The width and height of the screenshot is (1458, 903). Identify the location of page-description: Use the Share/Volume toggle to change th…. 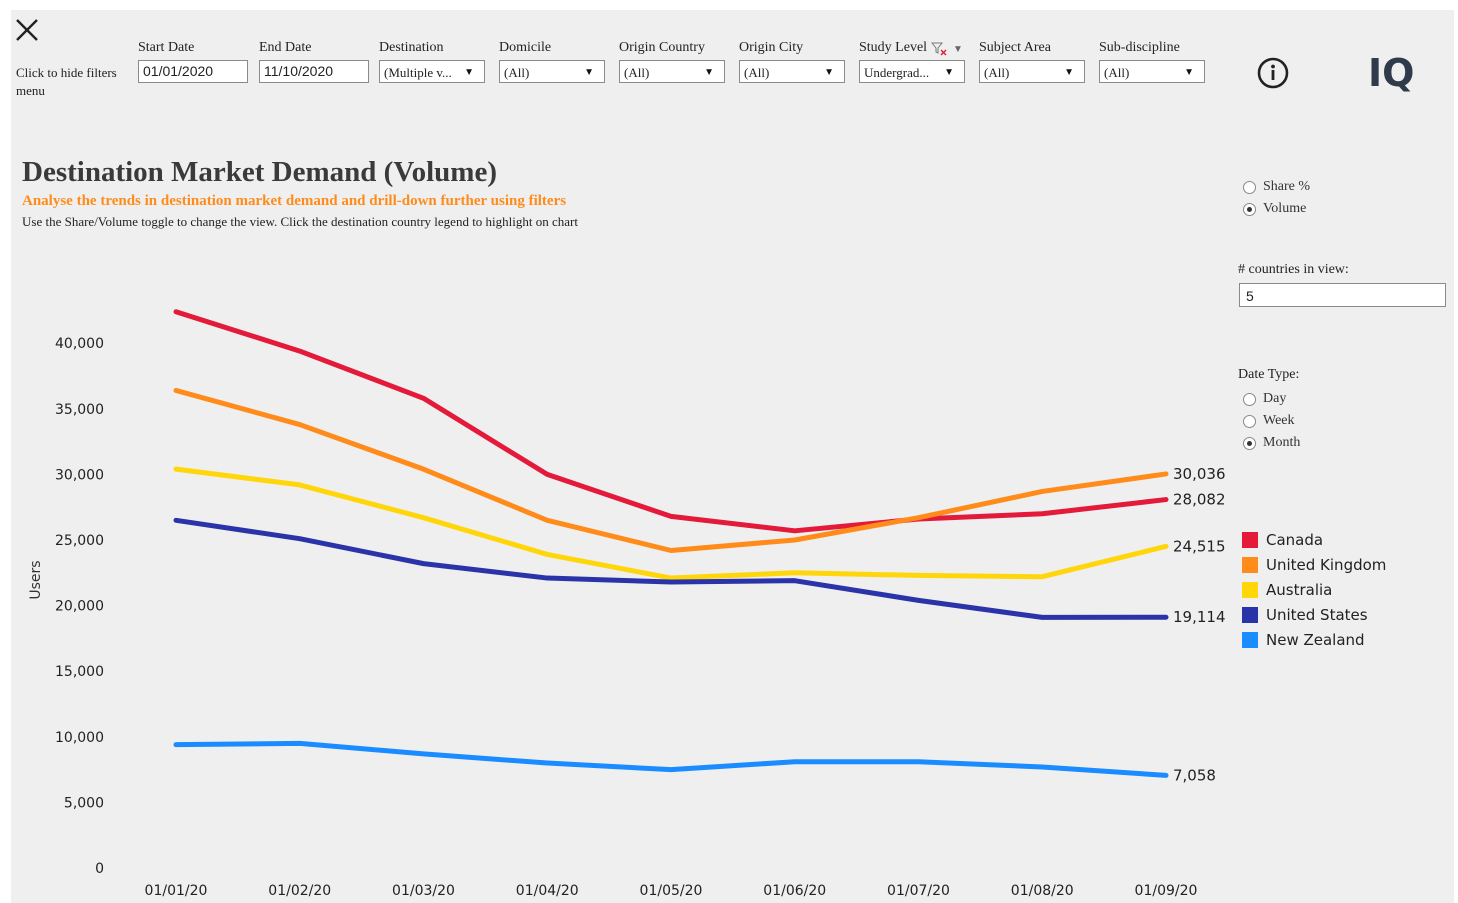
(300, 221).